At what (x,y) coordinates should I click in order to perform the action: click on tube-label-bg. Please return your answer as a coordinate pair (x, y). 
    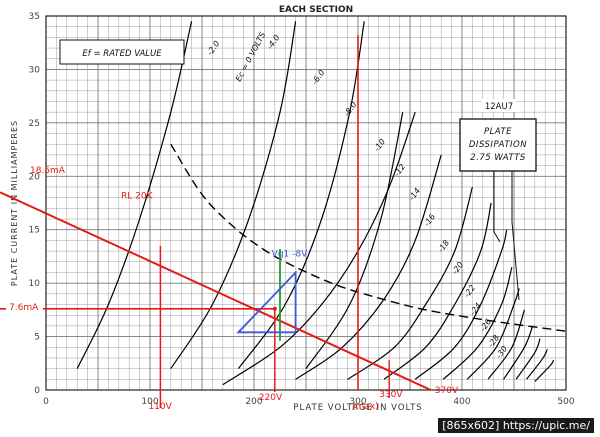
    Looking at the image, I should click on (499, 105).